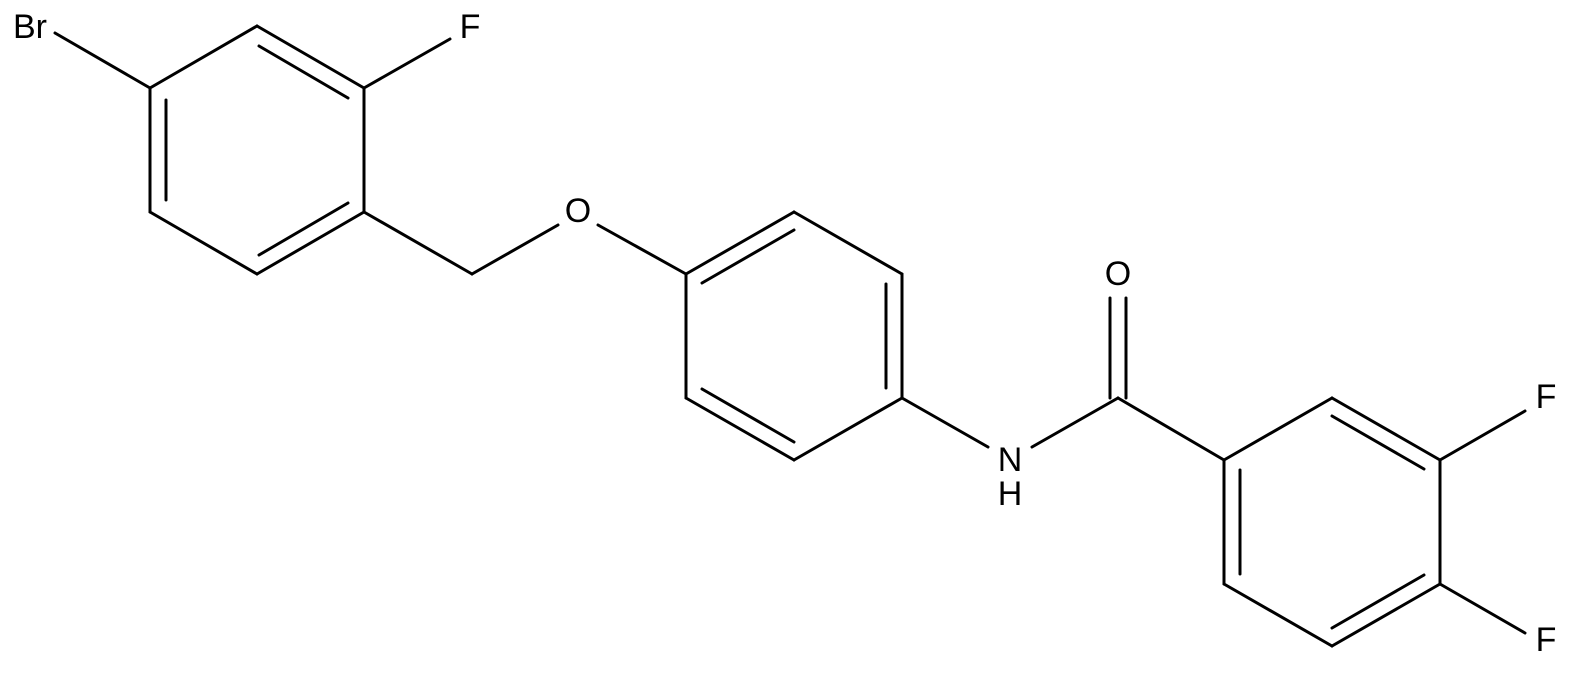  What do you see at coordinates (30, 27) in the screenshot?
I see `atom-label: Br` at bounding box center [30, 27].